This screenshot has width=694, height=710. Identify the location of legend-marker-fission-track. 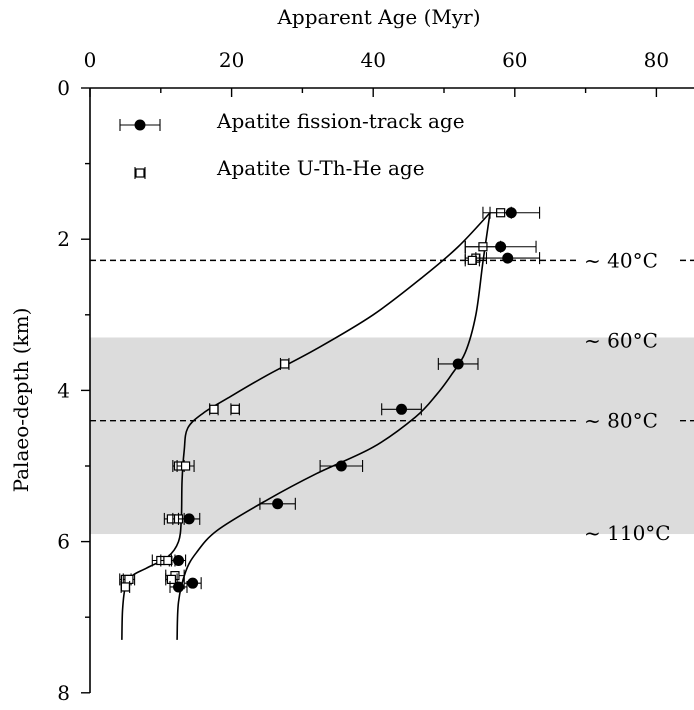
(140, 125).